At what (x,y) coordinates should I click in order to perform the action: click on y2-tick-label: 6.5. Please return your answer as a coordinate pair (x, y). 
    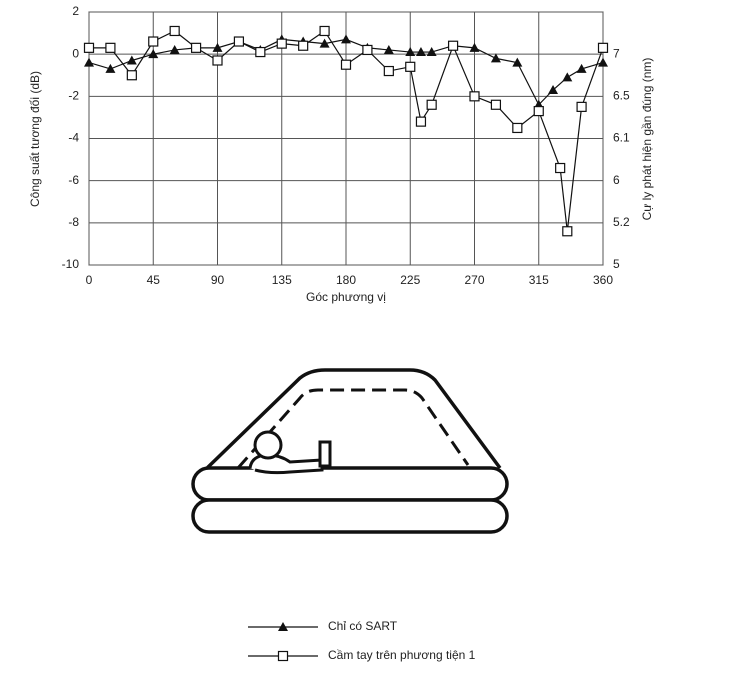
    Looking at the image, I should click on (621, 96).